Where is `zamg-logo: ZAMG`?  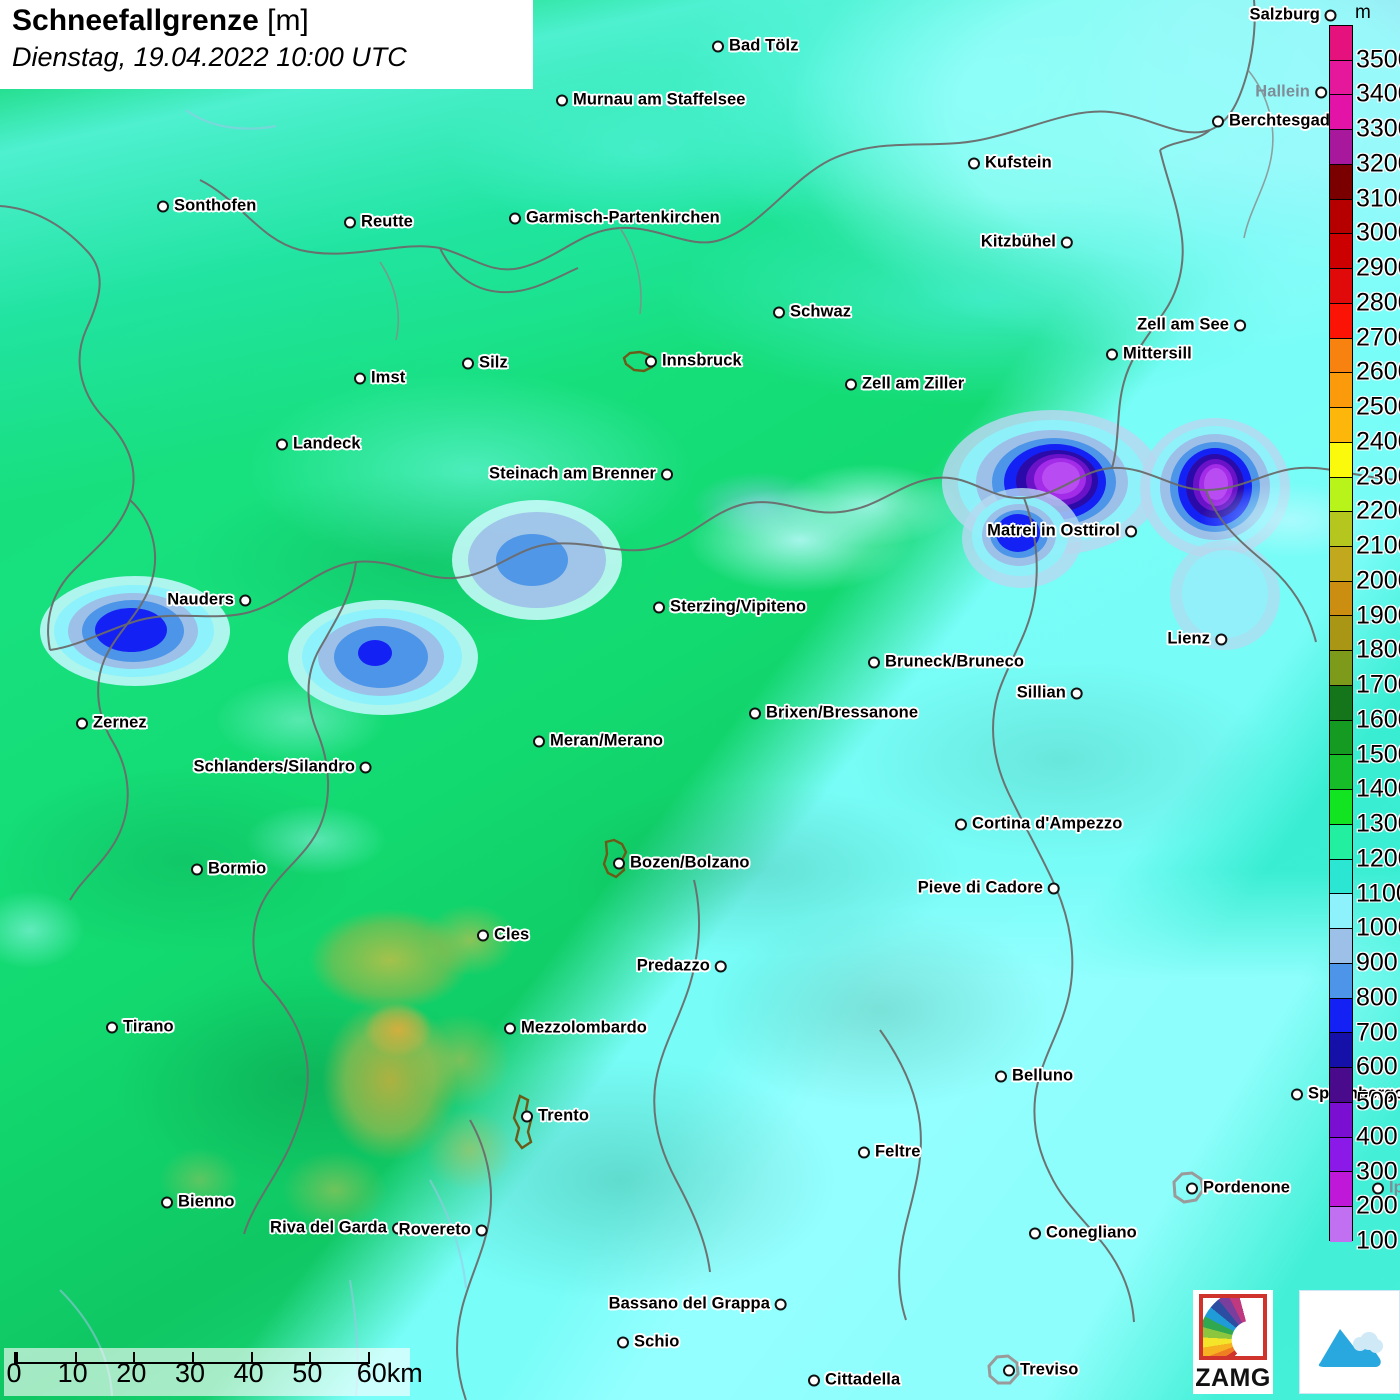
zamg-logo: ZAMG is located at coordinates (1233, 1342).